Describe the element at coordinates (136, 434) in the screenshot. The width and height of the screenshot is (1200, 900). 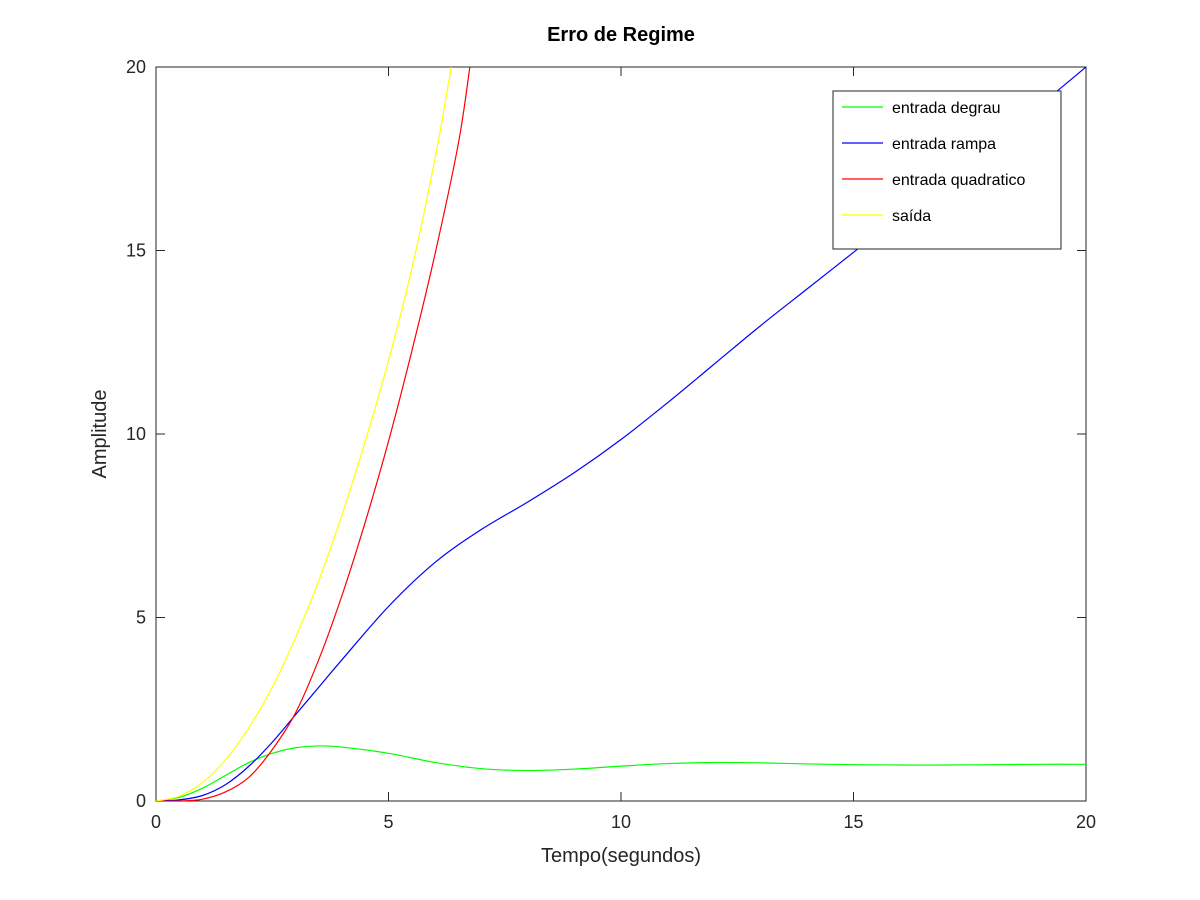
I see `y-tick-label: 10` at that location.